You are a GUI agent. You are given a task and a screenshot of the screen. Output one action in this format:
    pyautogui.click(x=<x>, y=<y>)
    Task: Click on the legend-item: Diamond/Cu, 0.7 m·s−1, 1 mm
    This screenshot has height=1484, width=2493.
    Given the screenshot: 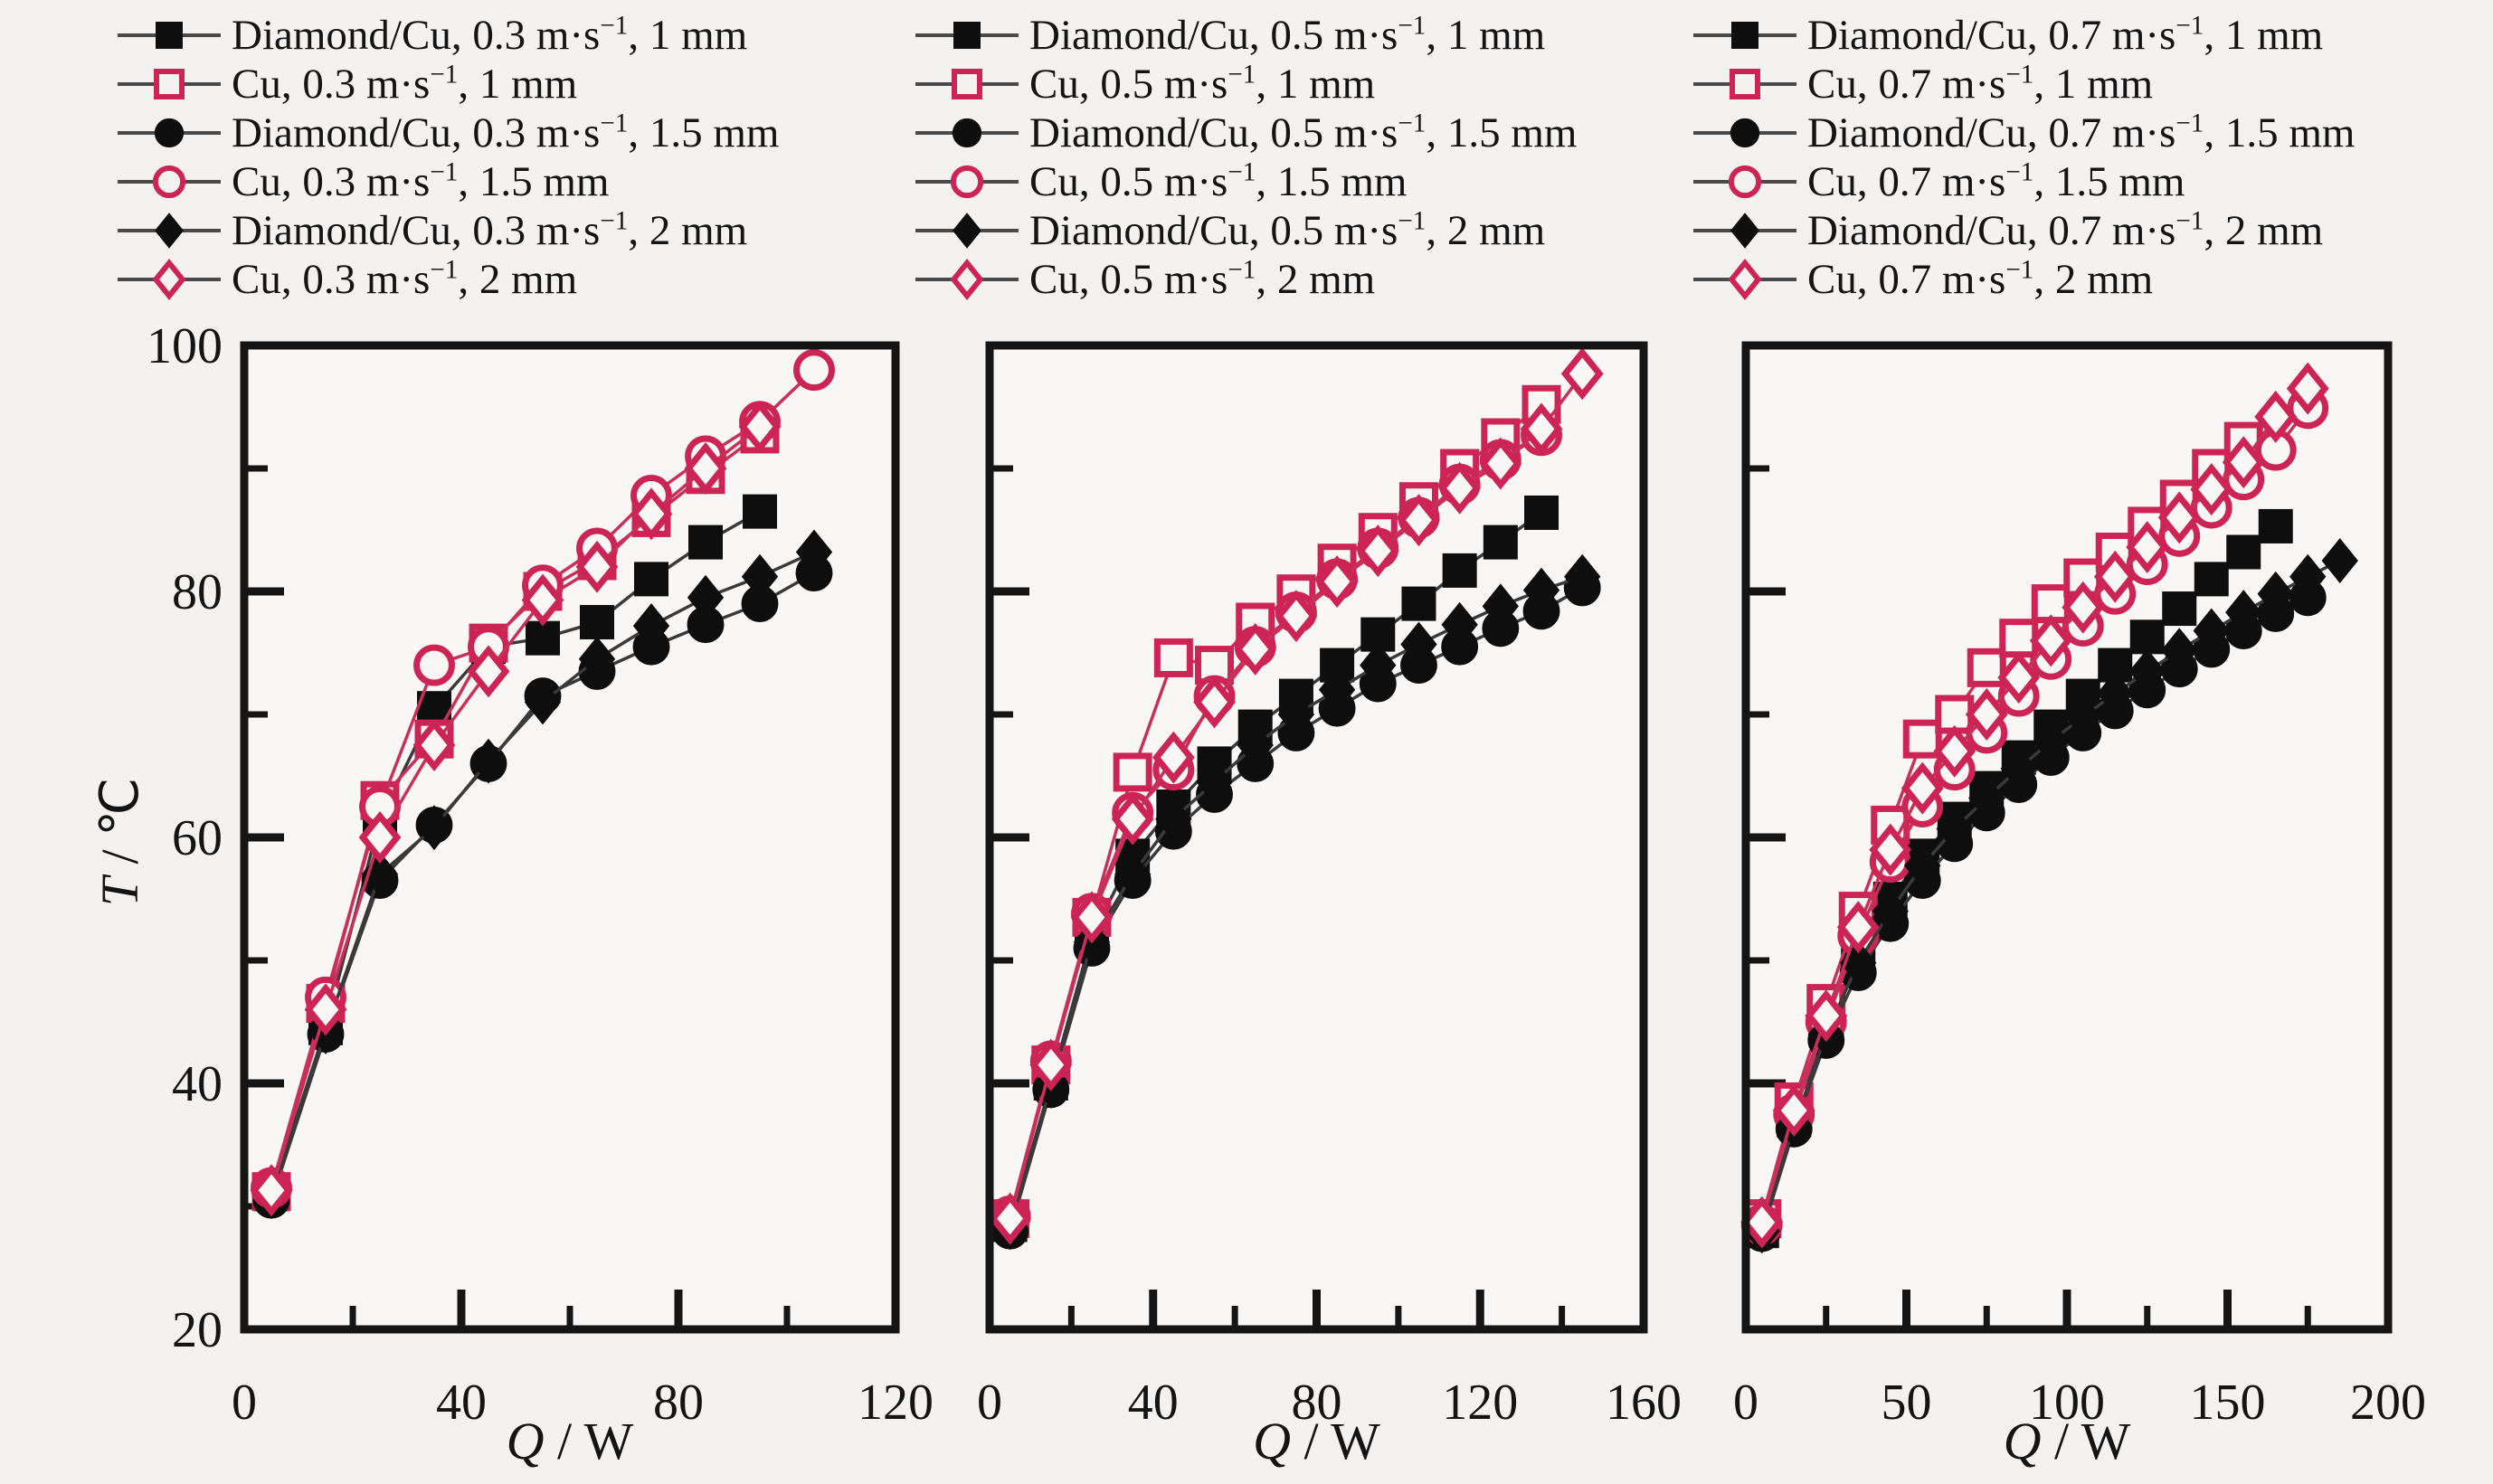 What is the action you would take?
    pyautogui.click(x=2023, y=35)
    